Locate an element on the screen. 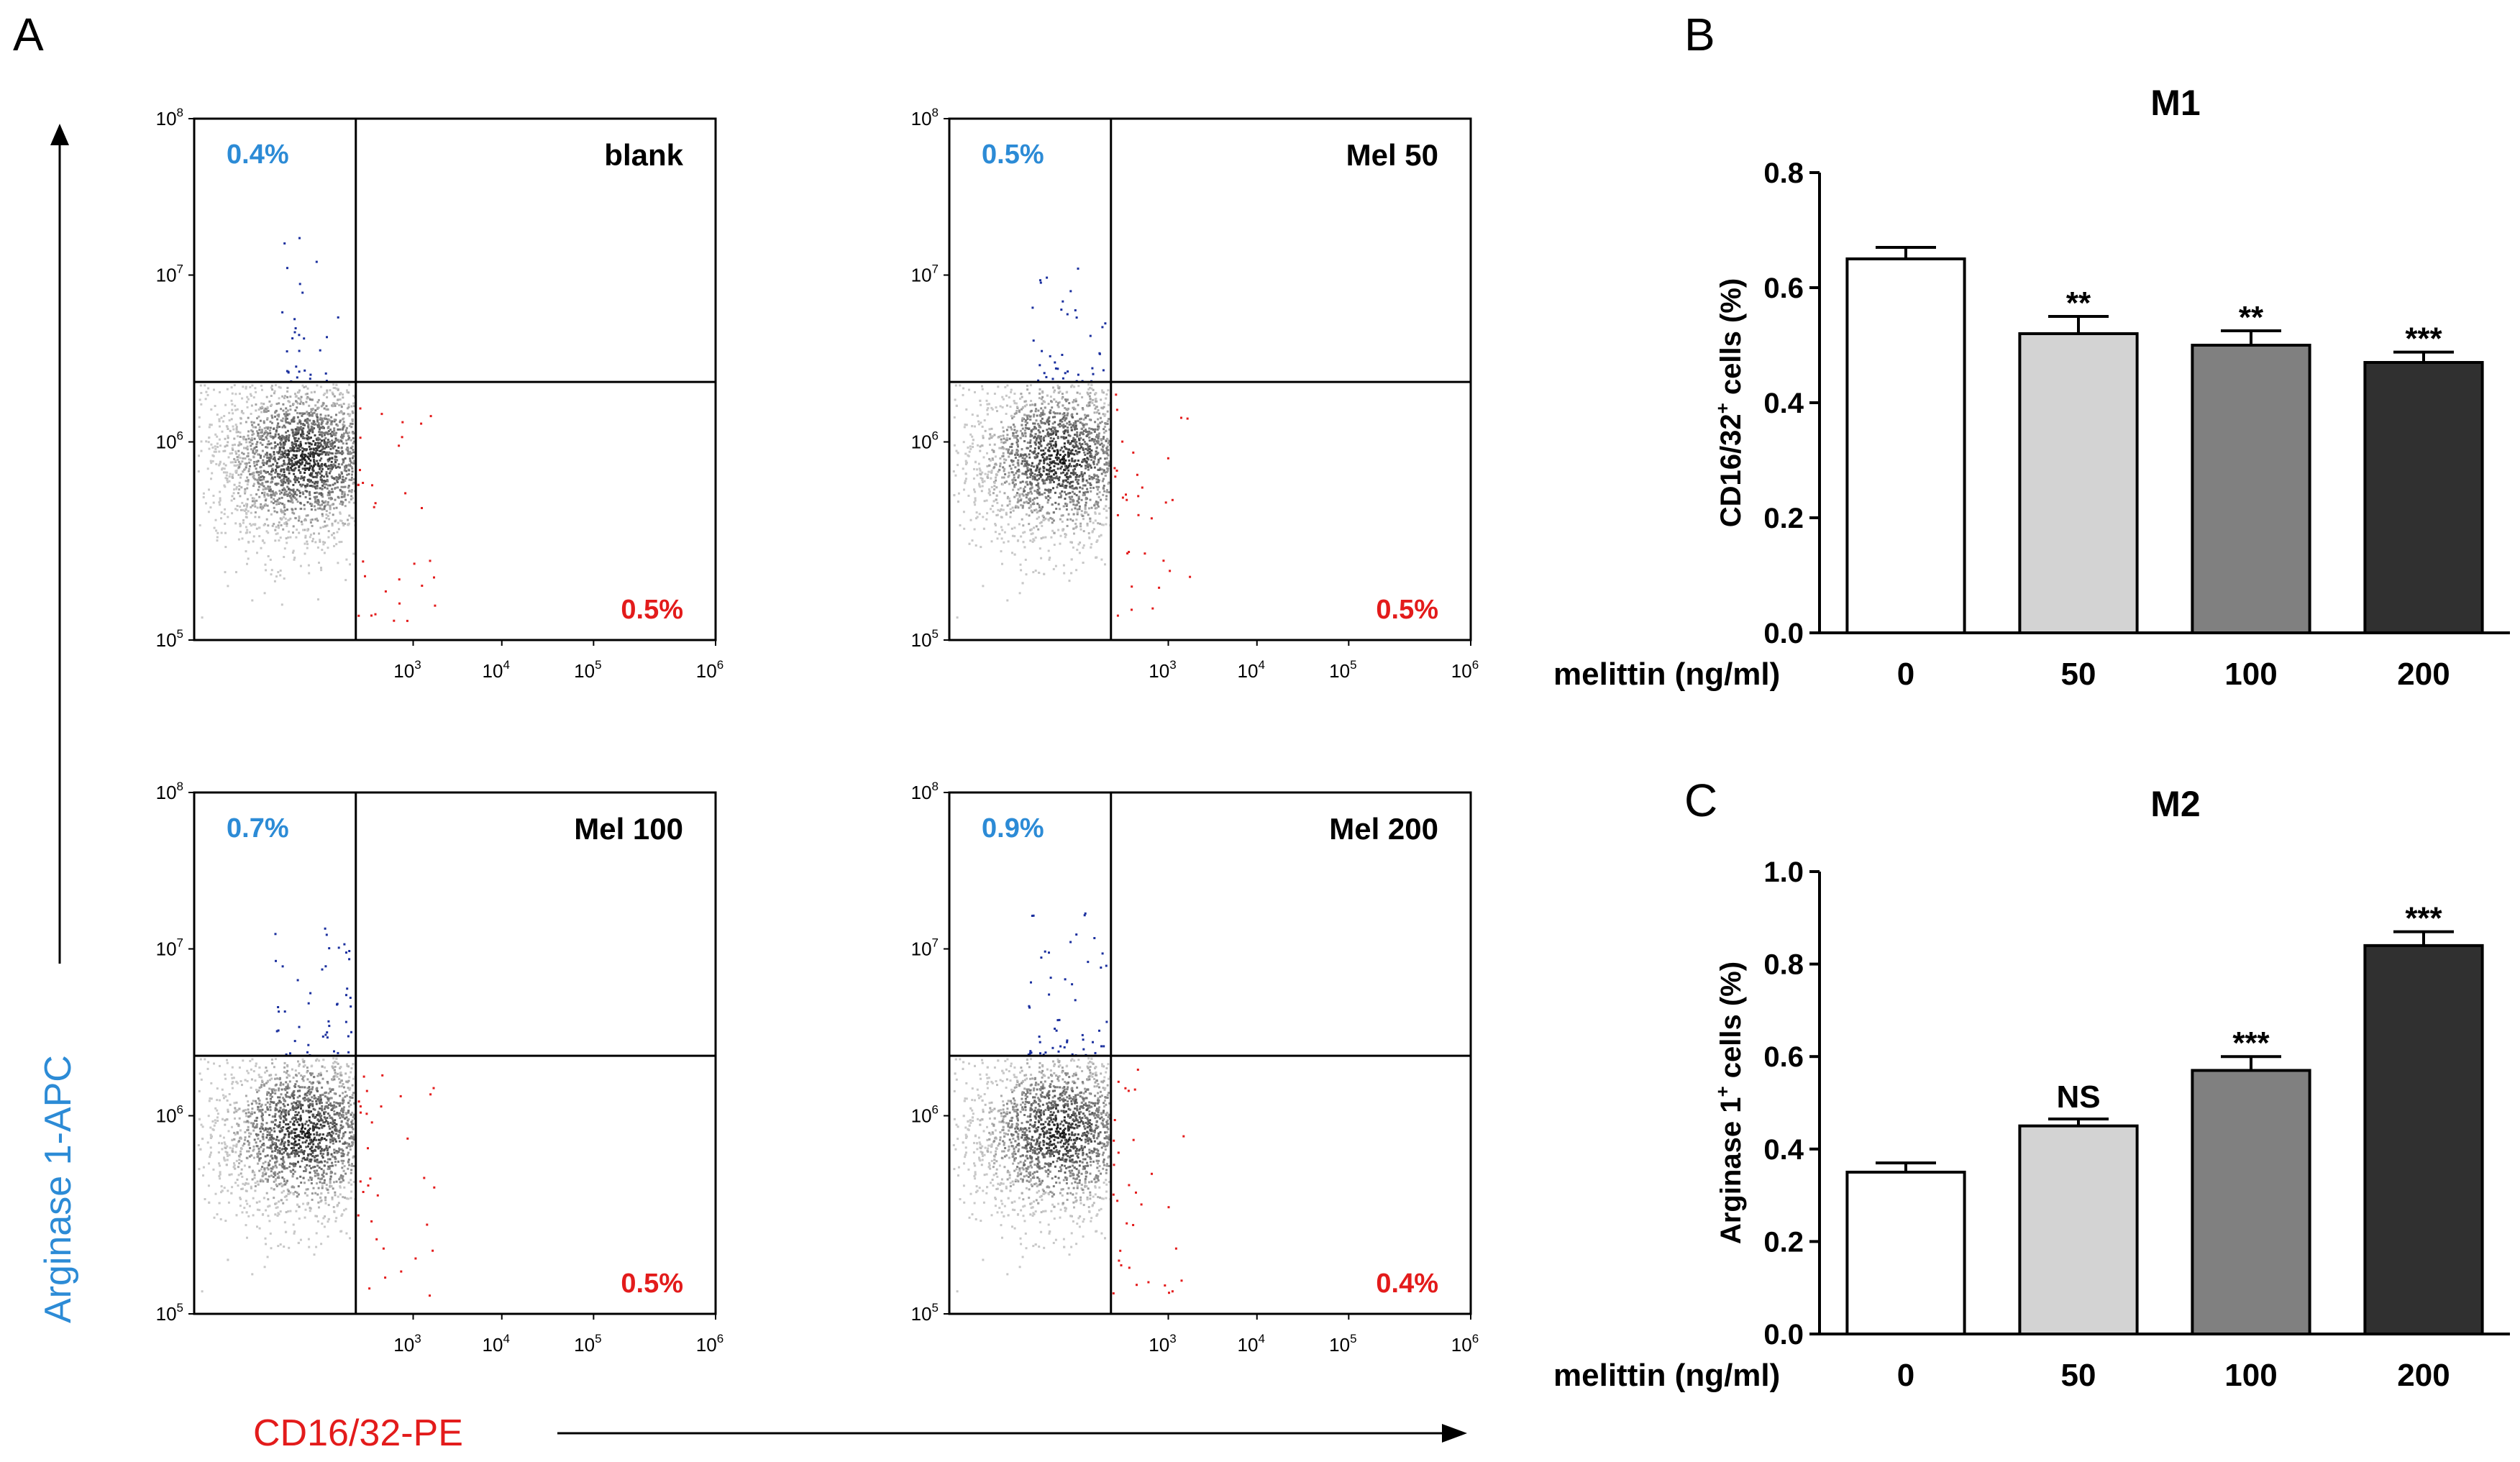 The image size is (2520, 1462). lower-right-percent: 0.4% is located at coordinates (1407, 1284).